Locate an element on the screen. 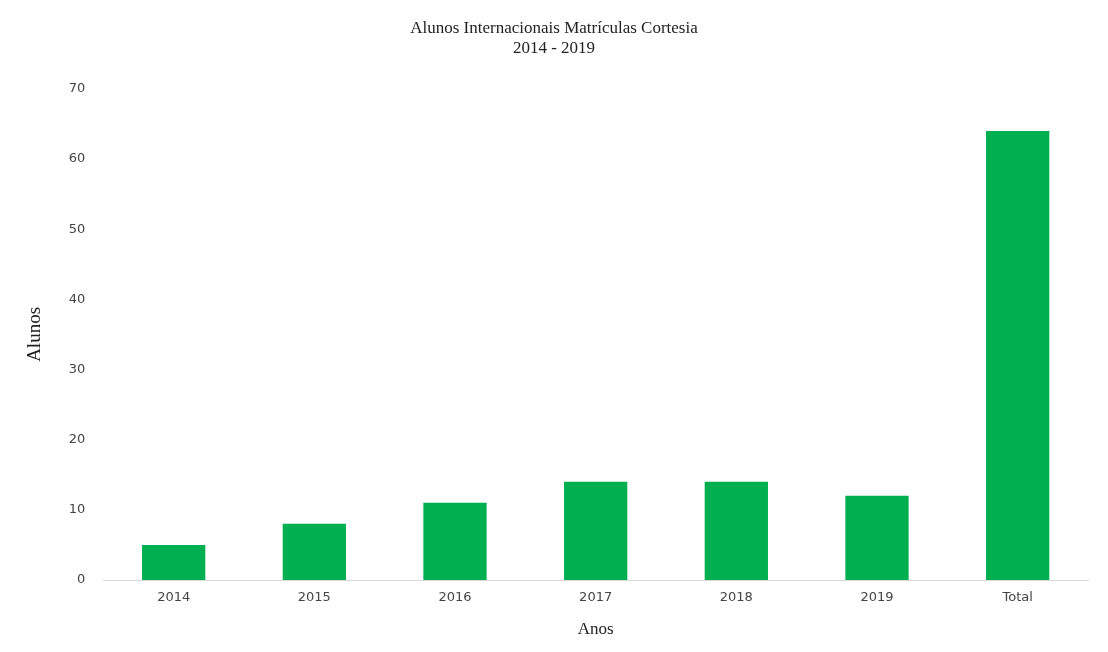 Image resolution: width=1108 pixels, height=652 pixels. y-tick-label: 20 is located at coordinates (77, 439).